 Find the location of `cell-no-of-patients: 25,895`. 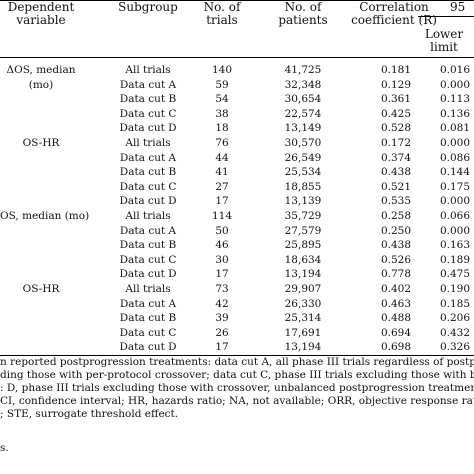

cell-no-of-patients: 25,895 is located at coordinates (303, 245).